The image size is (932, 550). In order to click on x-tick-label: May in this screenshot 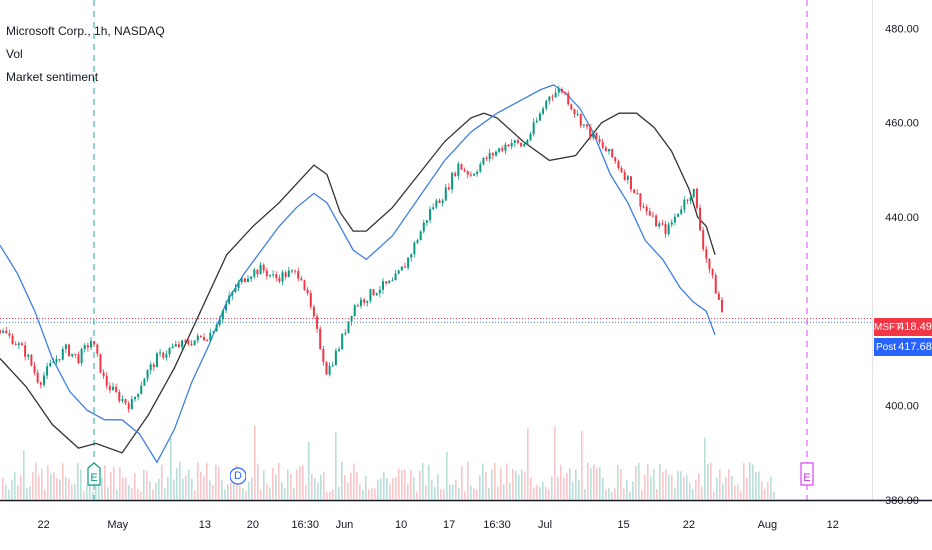, I will do `click(117, 525)`.